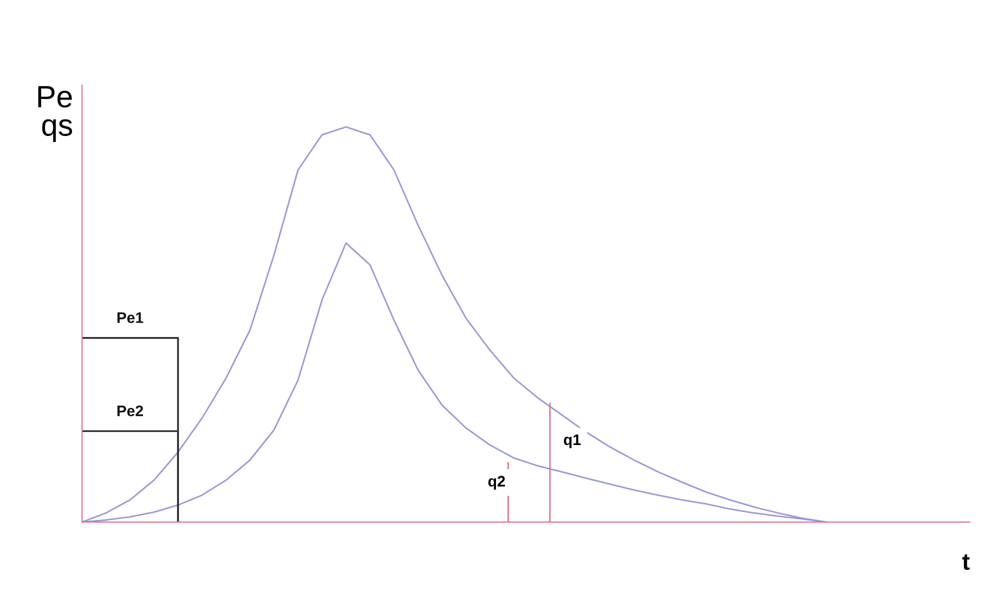  What do you see at coordinates (572, 441) in the screenshot?
I see `annotation: q1` at bounding box center [572, 441].